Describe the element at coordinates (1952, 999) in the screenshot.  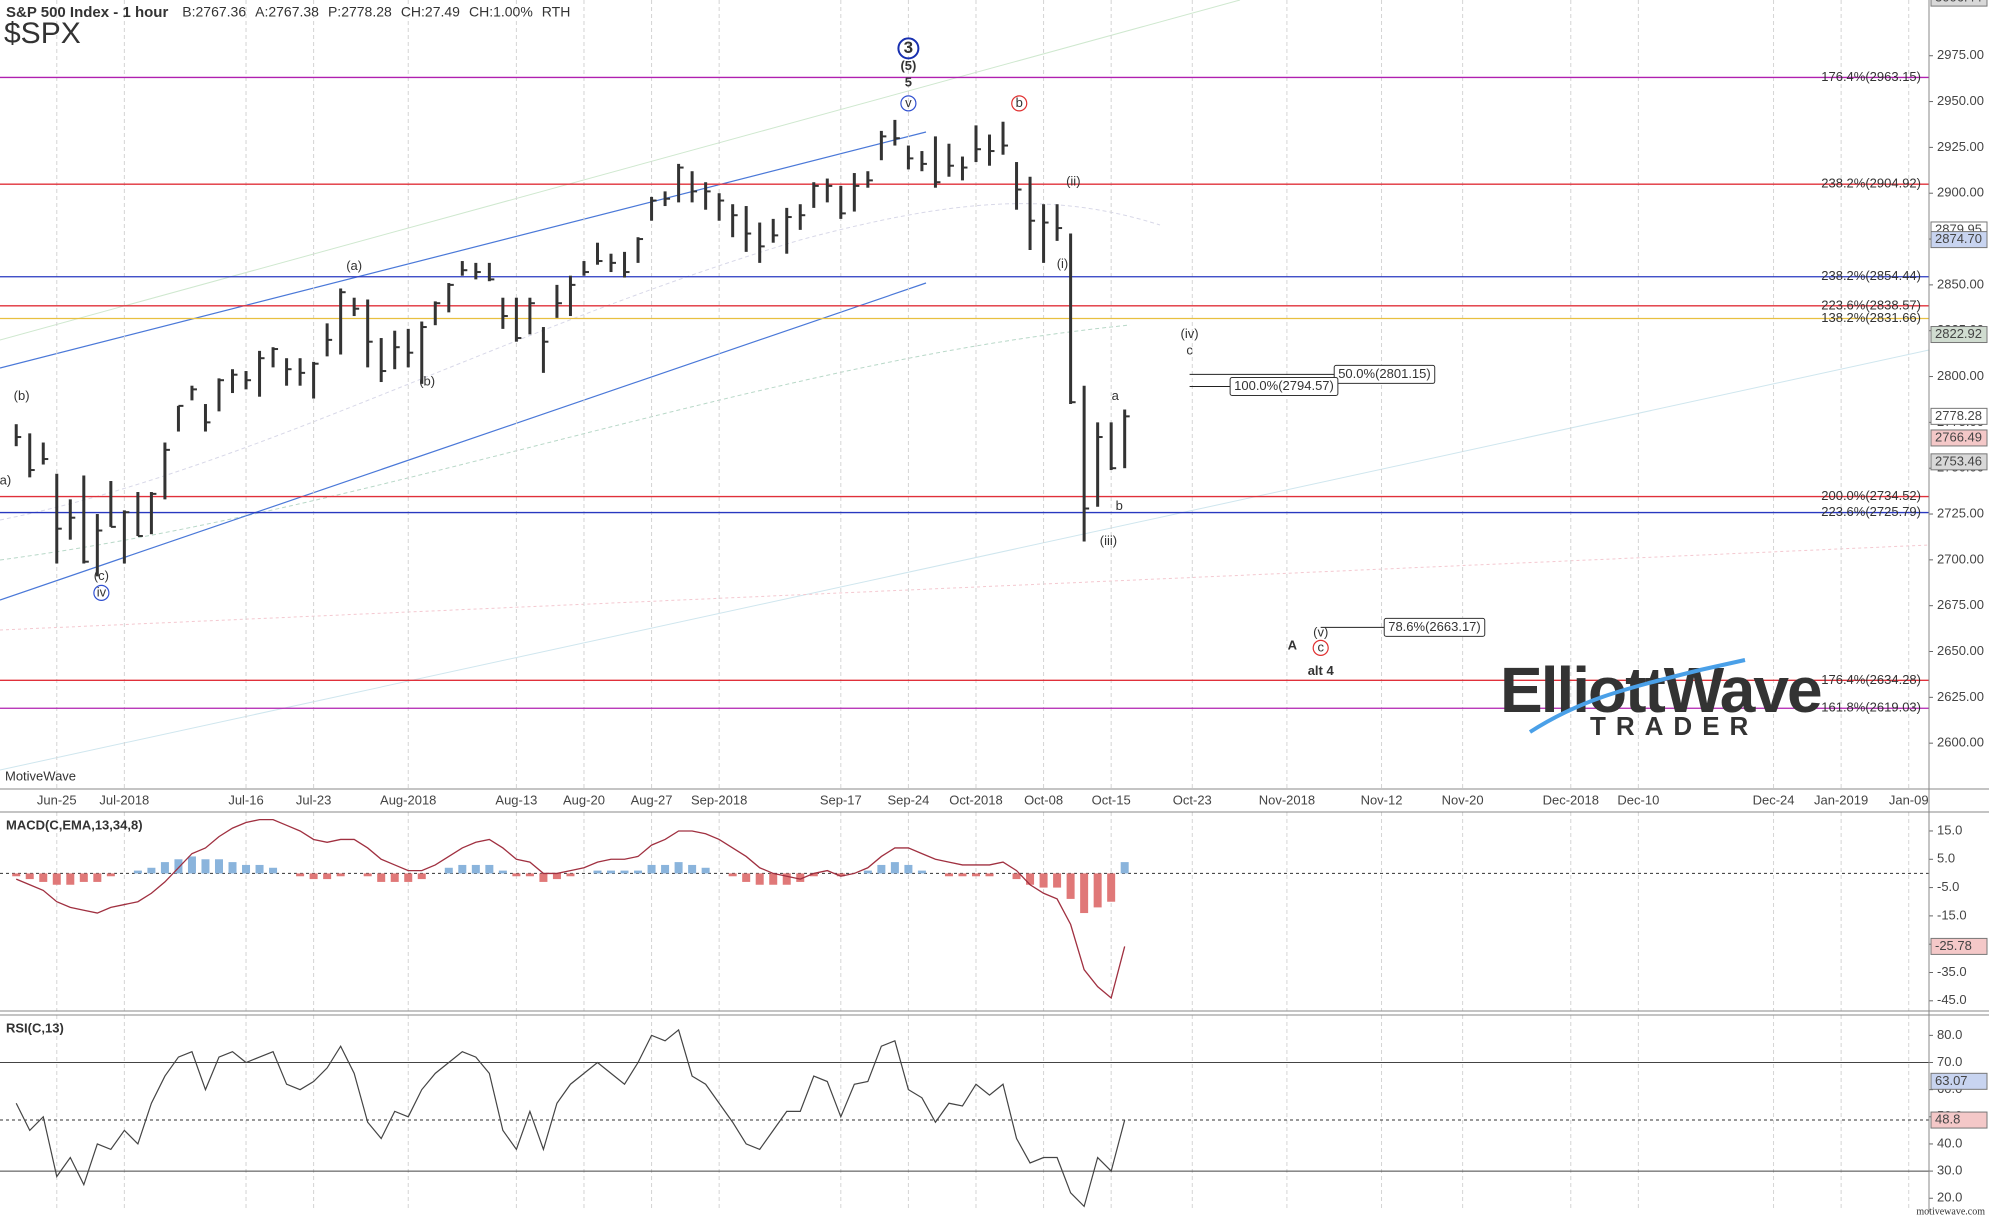
I see `y-tick-label: -45.0` at that location.